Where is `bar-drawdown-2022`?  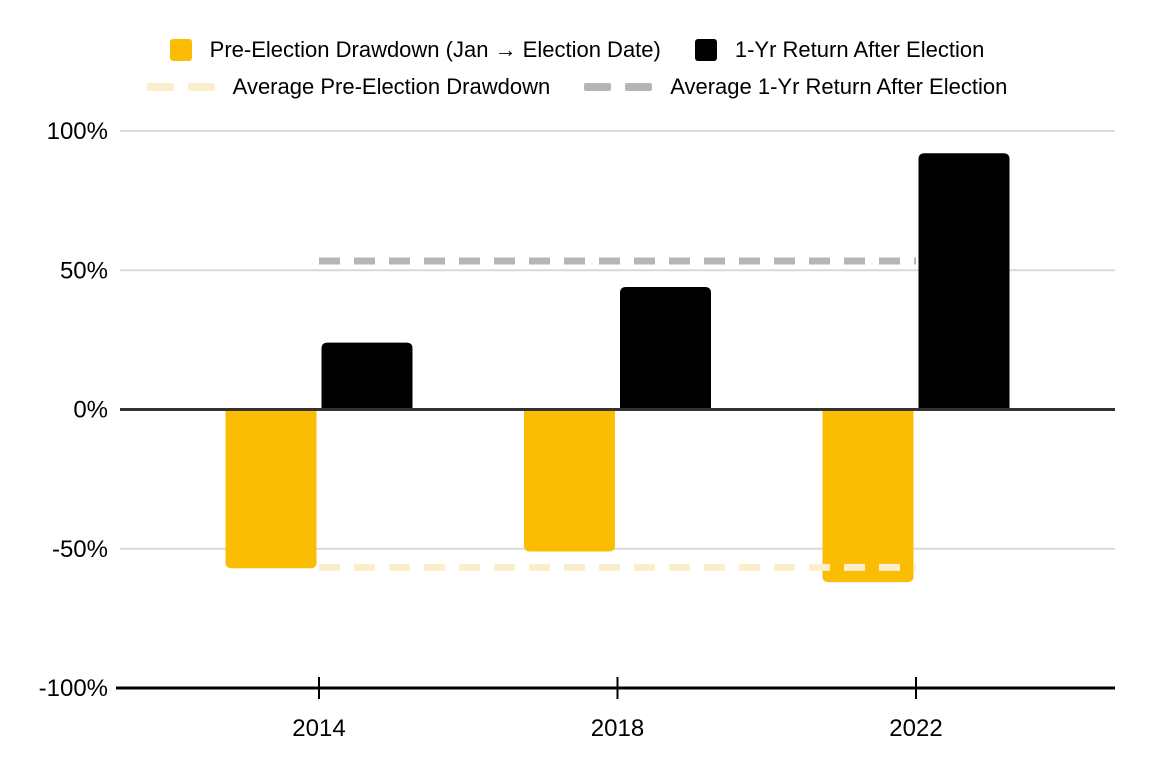 bar-drawdown-2022 is located at coordinates (868, 496).